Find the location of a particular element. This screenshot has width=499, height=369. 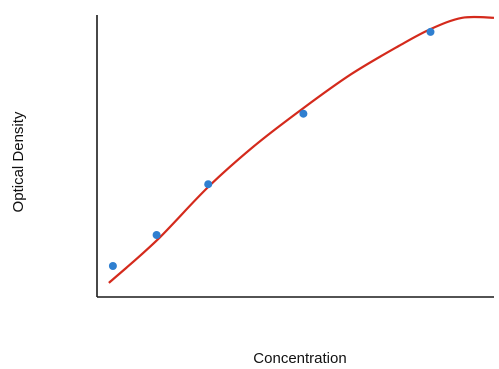

y-axis-label: Optical Density is located at coordinates (18, 161).